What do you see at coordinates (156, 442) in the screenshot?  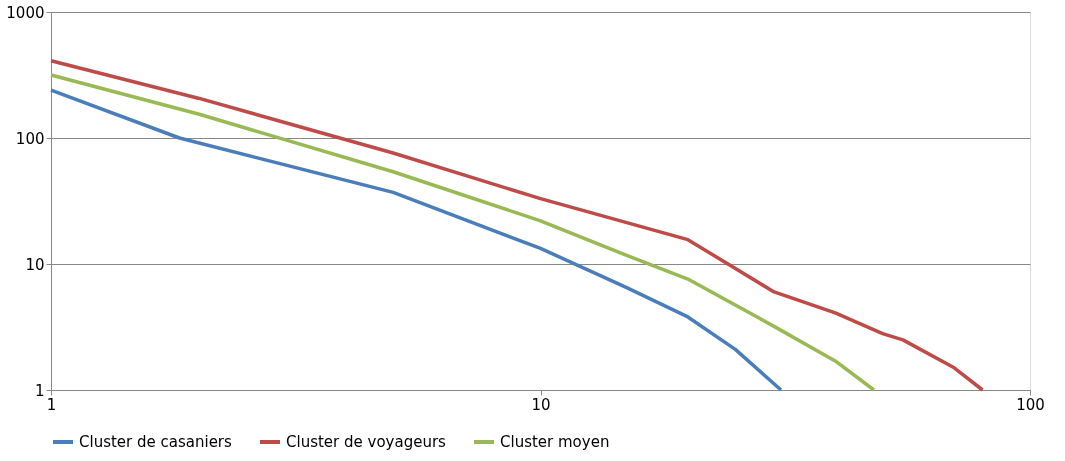 I see `legend-label: Cluster de casaniers` at bounding box center [156, 442].